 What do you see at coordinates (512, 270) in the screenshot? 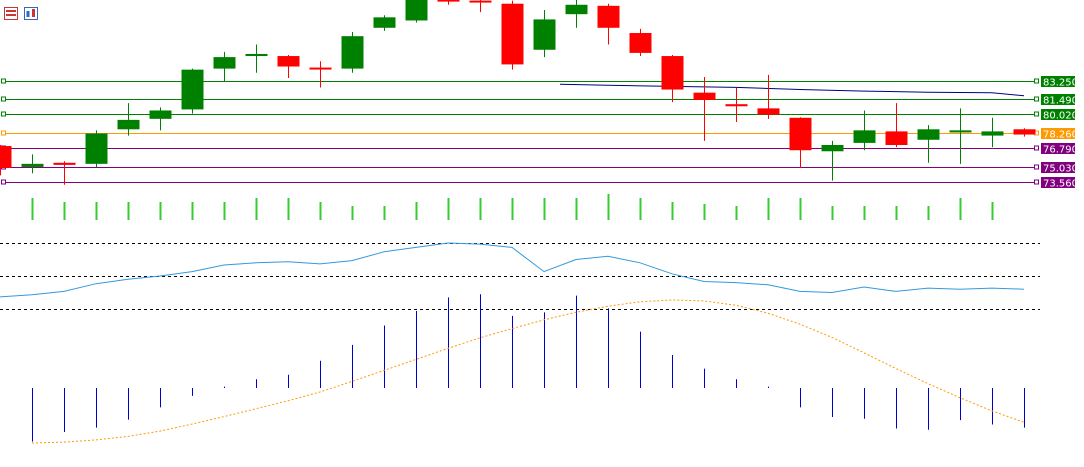
I see `oscillator-line` at bounding box center [512, 270].